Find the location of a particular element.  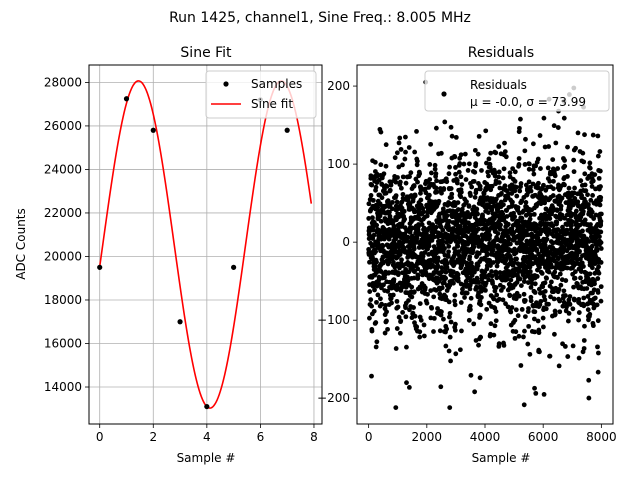

x-tick-label: 2 is located at coordinates (153, 437).